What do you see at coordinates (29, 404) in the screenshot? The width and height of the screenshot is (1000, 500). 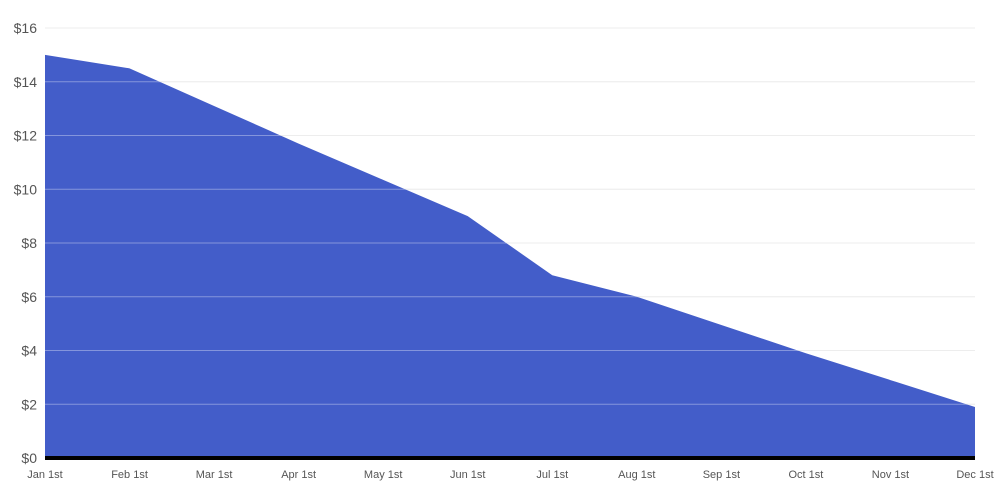 I see `y-tick-label: $2` at bounding box center [29, 404].